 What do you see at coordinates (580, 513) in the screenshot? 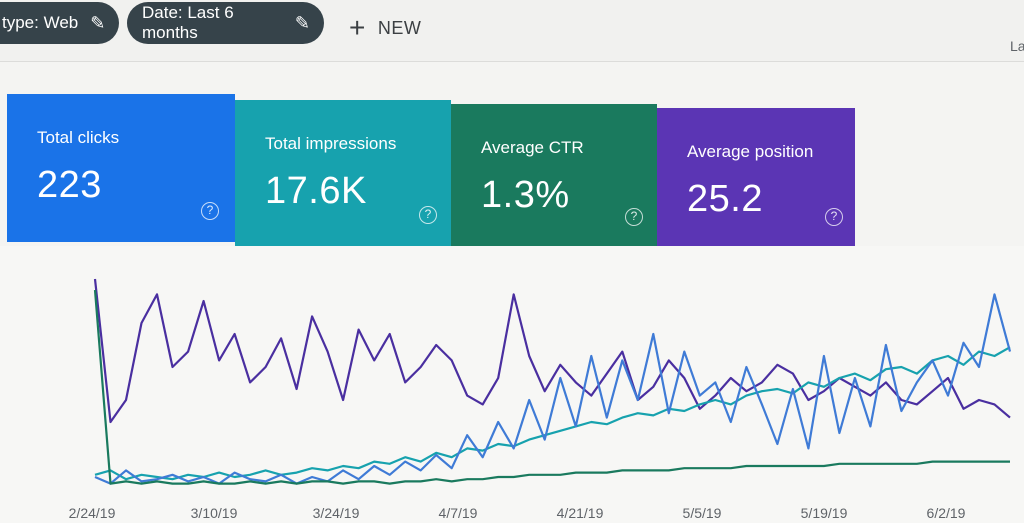
I see `x-tick-label: 4/21/19` at bounding box center [580, 513].